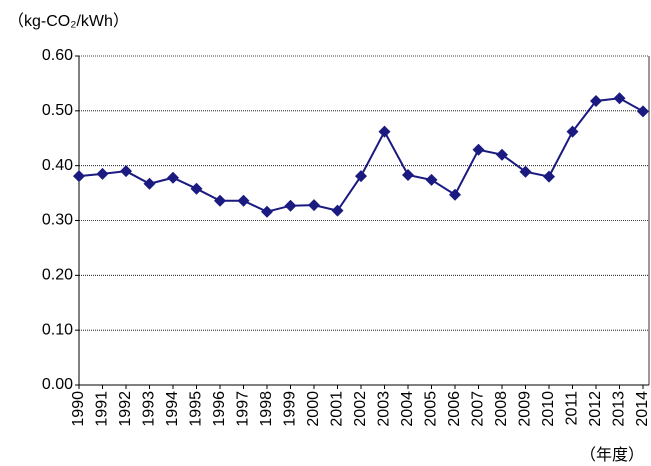  I want to click on x-tick-label: 2001, so click(337, 409).